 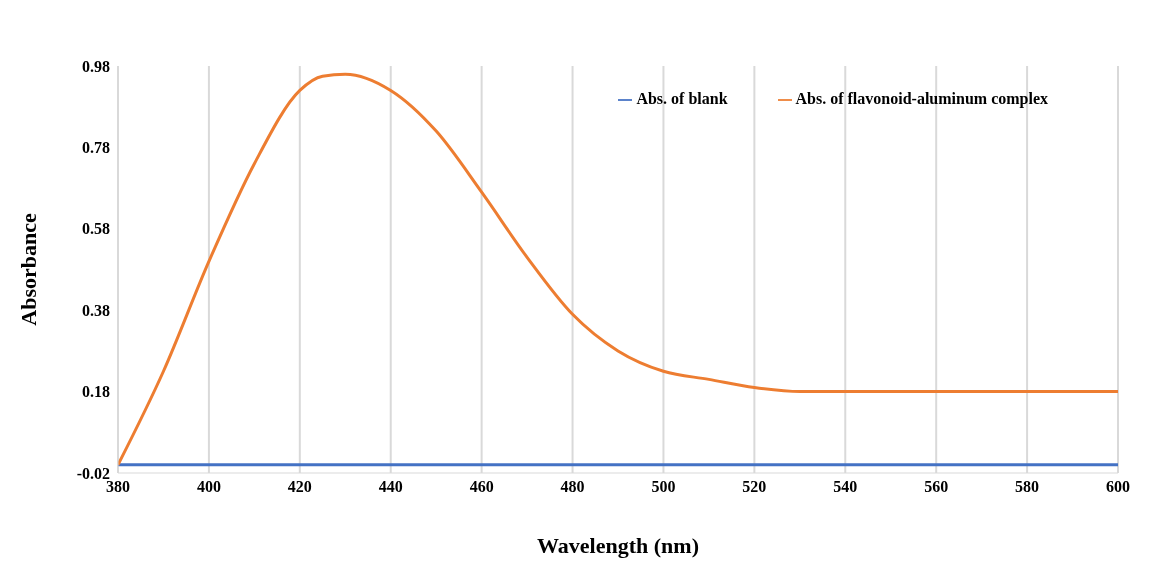 I want to click on y-tick-label: 0.38, so click(x=96, y=310).